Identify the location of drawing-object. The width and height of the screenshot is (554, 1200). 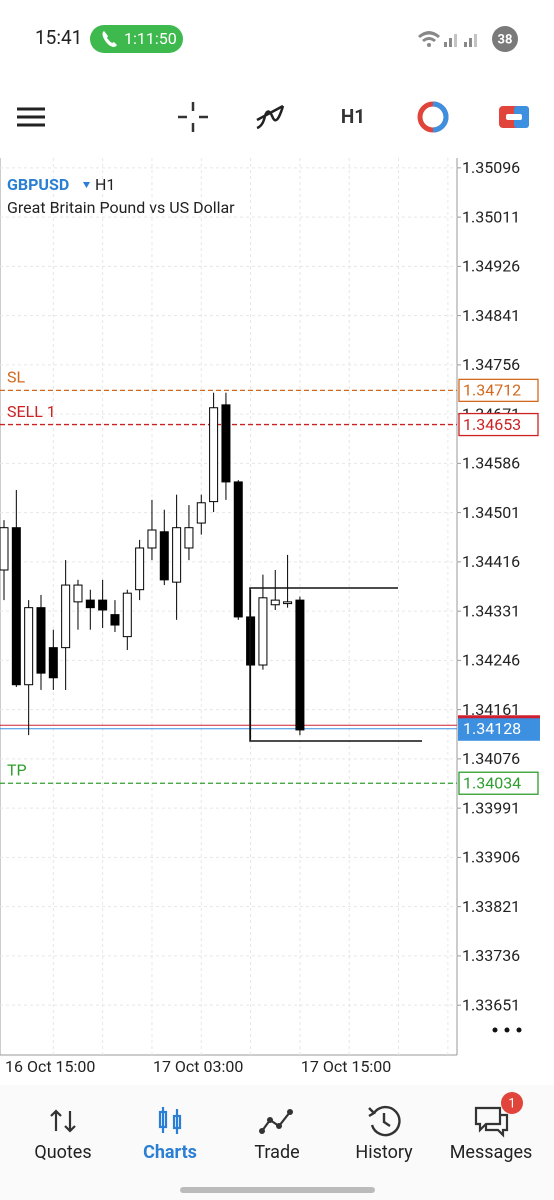
(335, 664).